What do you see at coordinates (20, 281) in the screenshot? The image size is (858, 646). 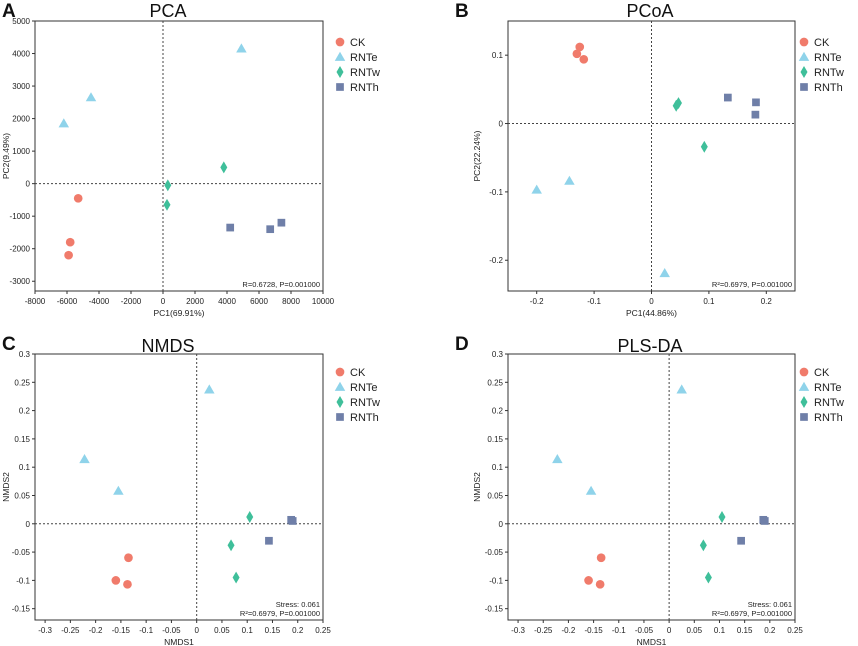 I see `y-tick-label: -3000` at bounding box center [20, 281].